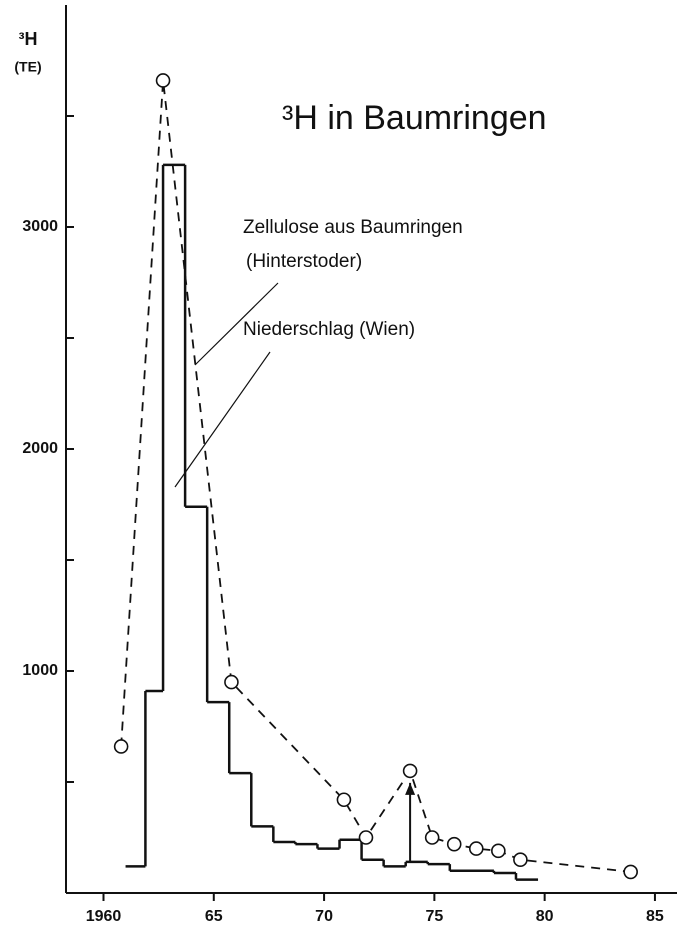  I want to click on y-tick-label: 3000, so click(40, 226).